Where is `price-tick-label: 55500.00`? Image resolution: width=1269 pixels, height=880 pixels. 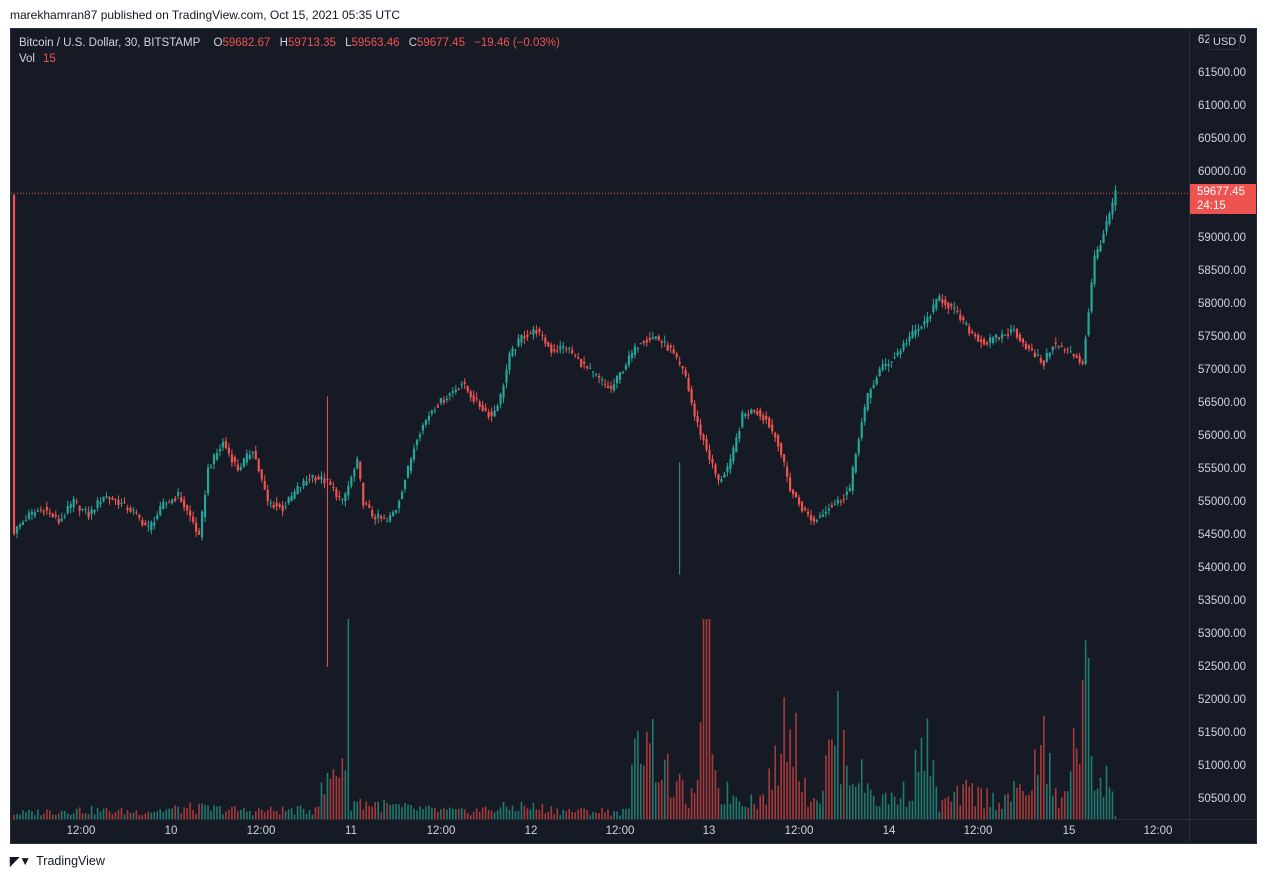 price-tick-label: 55500.00 is located at coordinates (1222, 469).